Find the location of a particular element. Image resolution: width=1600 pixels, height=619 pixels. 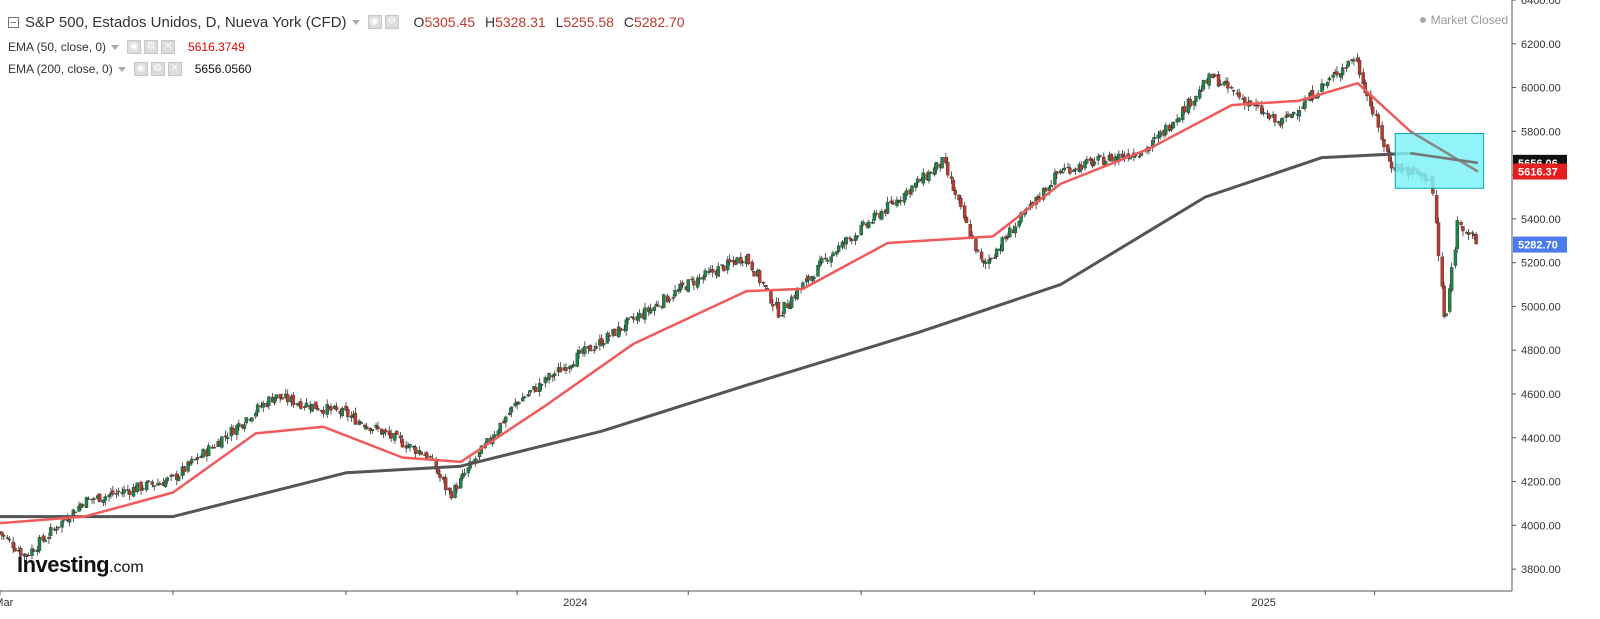

symbol-settings-icon: ⚙ is located at coordinates (391, 22).